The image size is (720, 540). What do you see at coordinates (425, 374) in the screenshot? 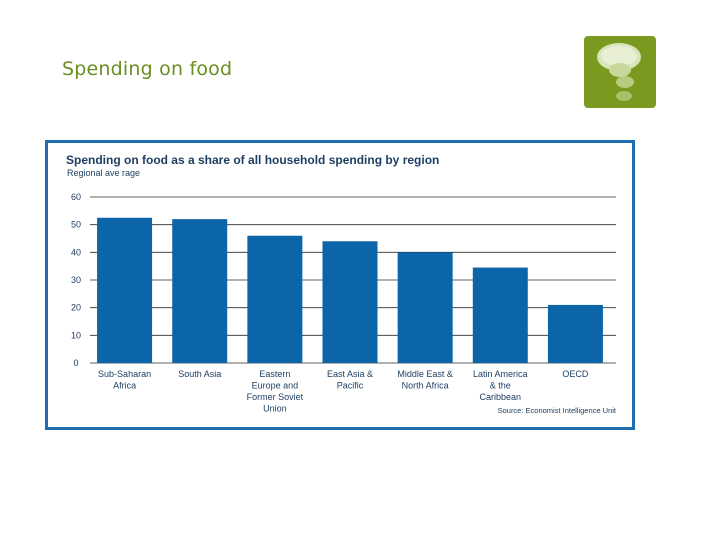
I see `x-category-label: Middle East &` at bounding box center [425, 374].